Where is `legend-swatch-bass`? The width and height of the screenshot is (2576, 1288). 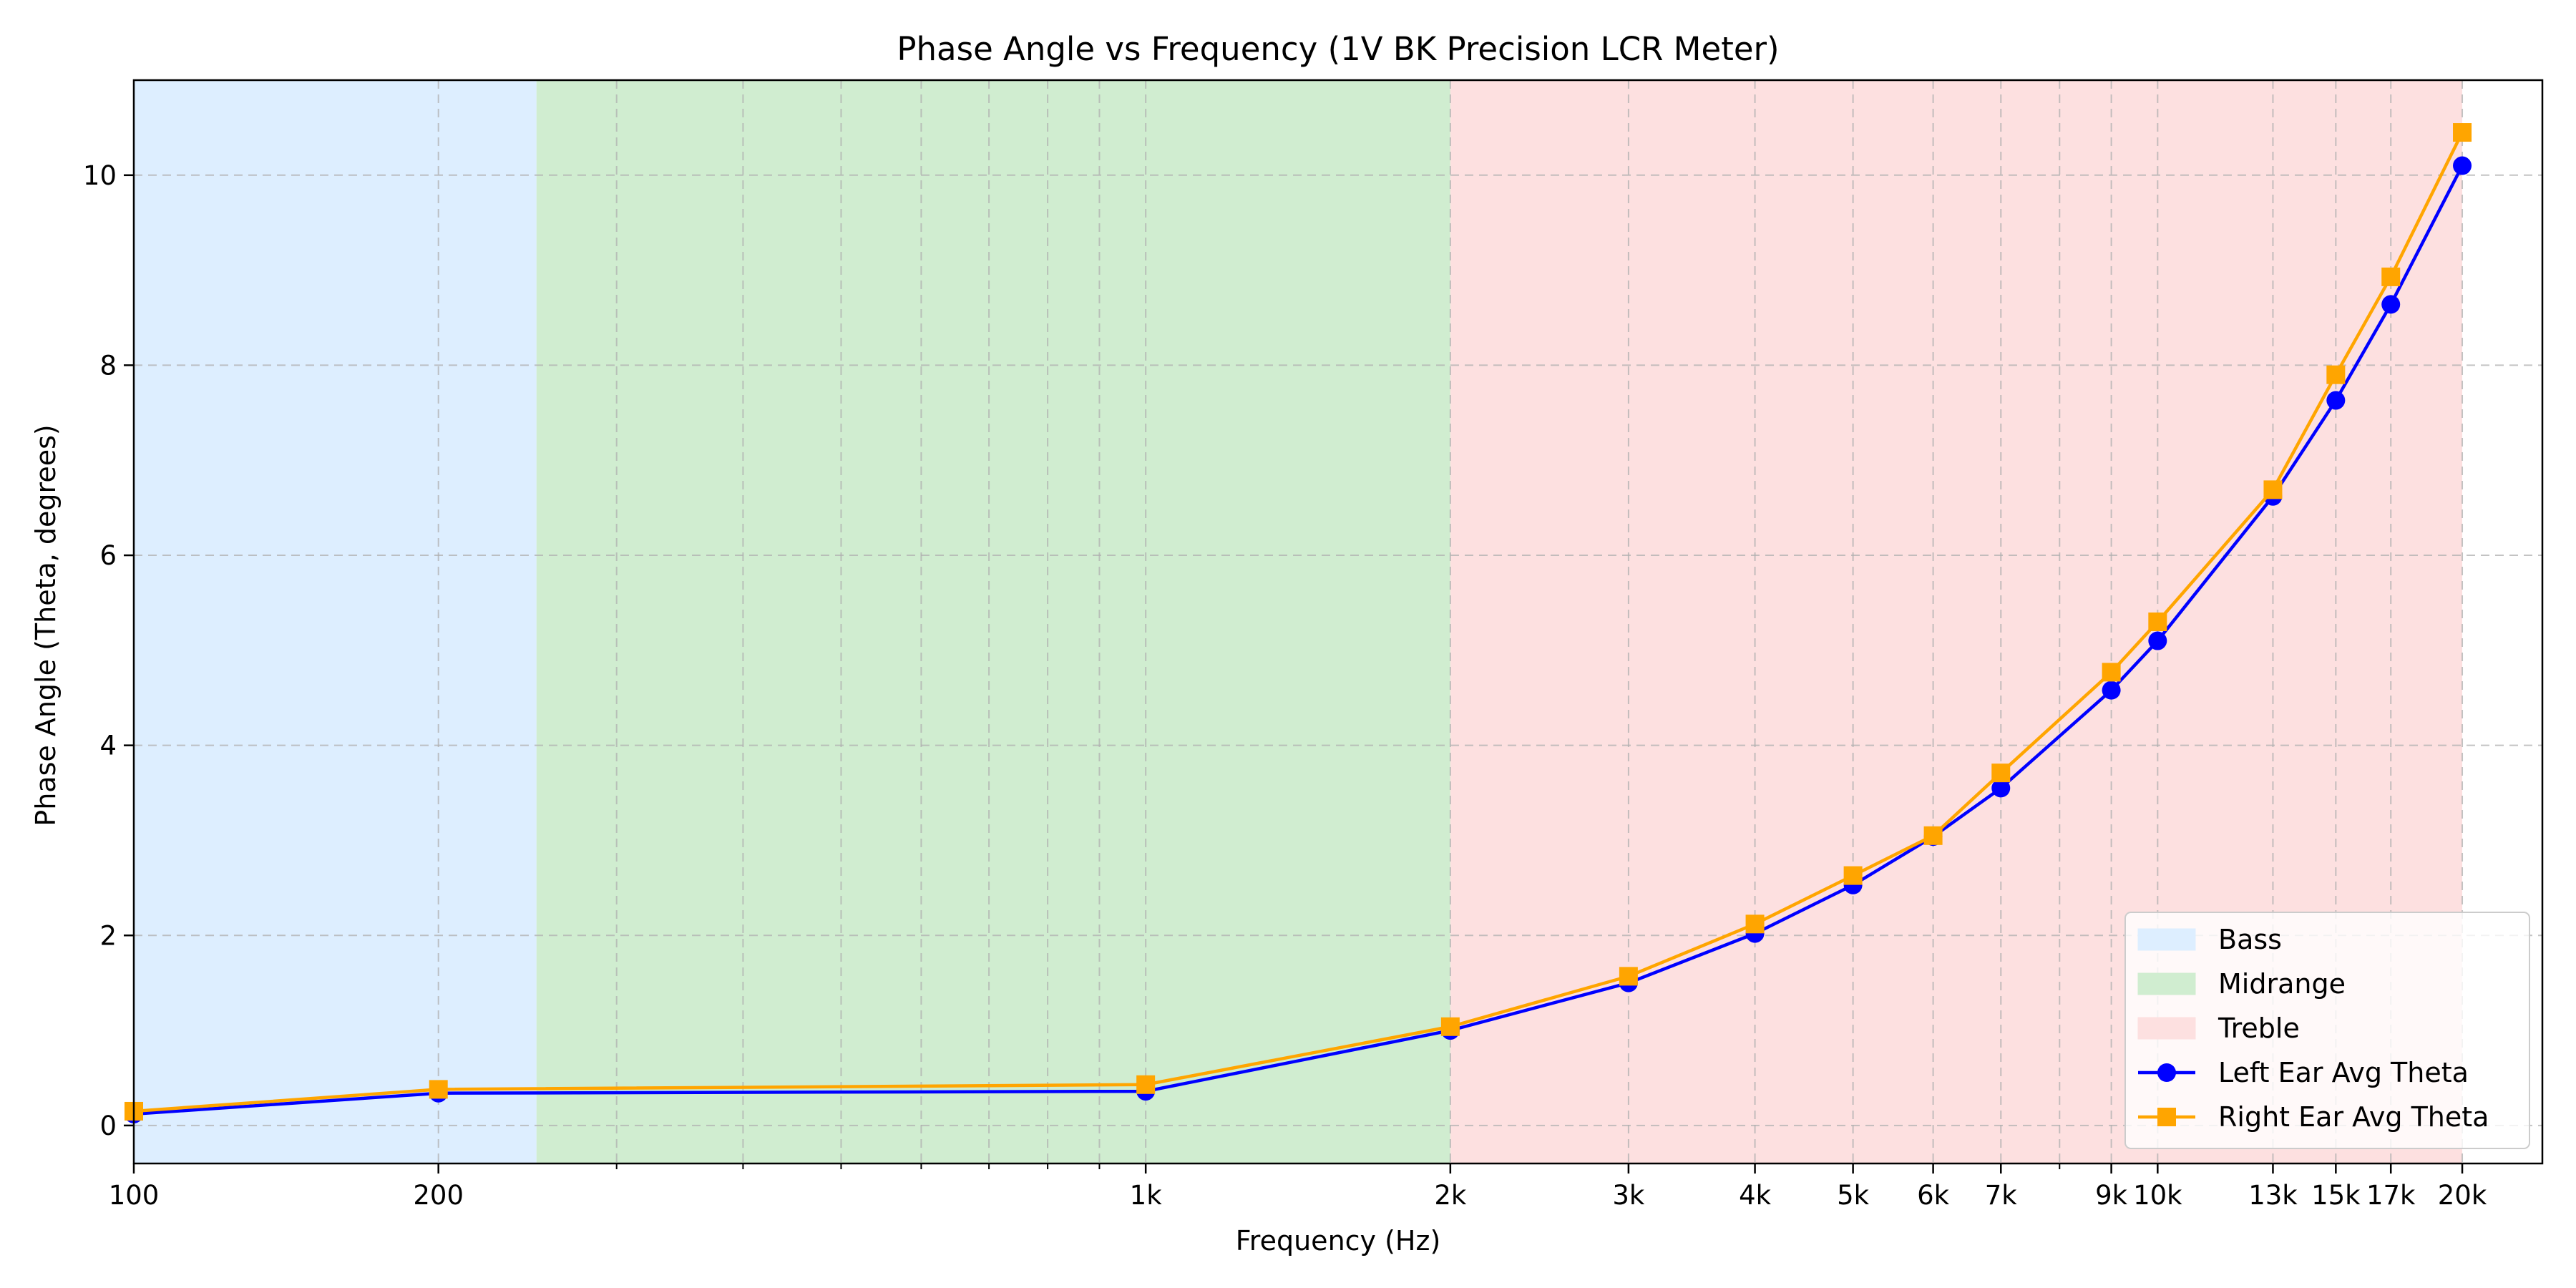
legend-swatch-bass is located at coordinates (2166, 939).